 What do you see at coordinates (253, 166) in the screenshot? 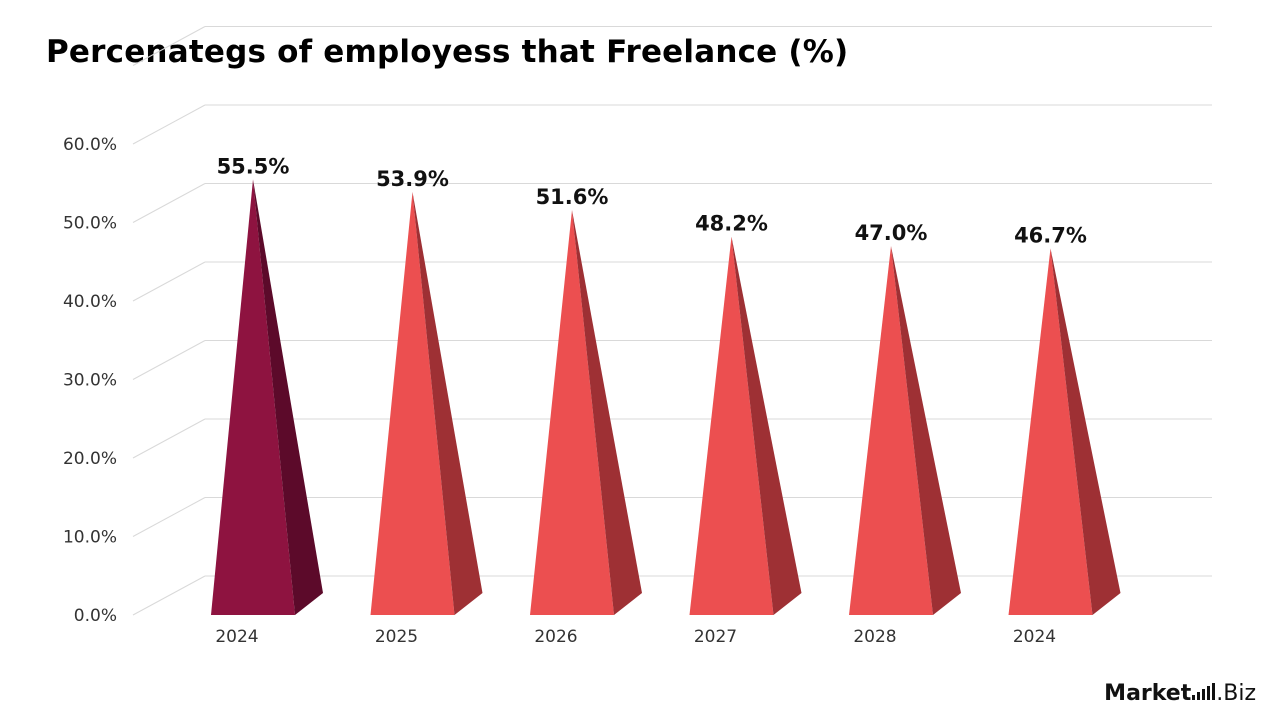
I see `data-label: 55.5%` at bounding box center [253, 166].